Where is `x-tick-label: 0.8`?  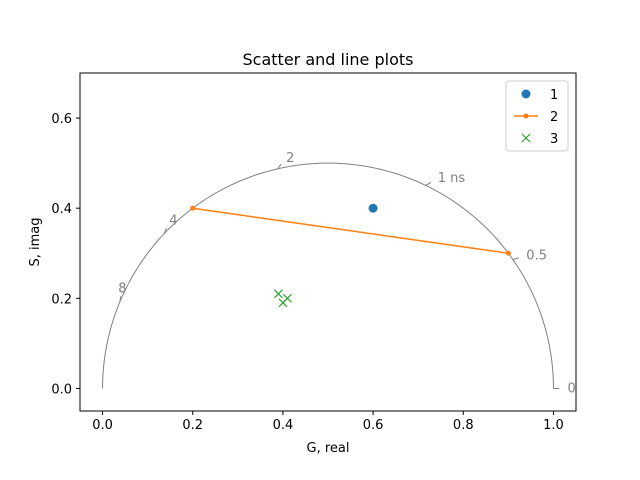
x-tick-label: 0.8 is located at coordinates (463, 425).